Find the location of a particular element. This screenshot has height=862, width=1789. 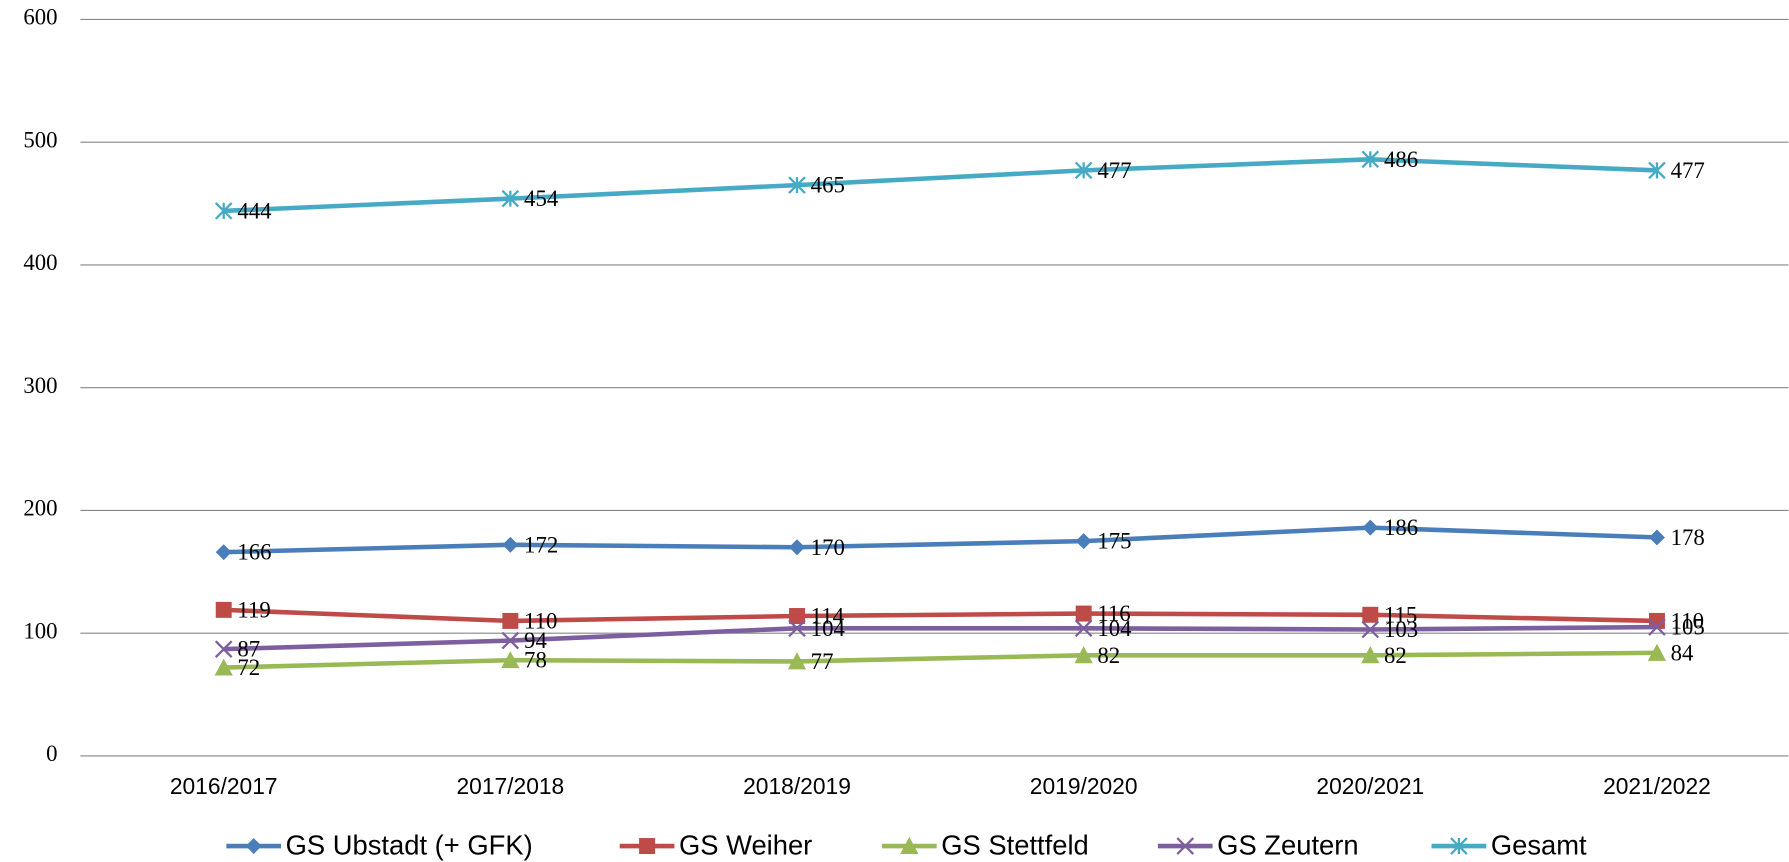

data-label: 103 is located at coordinates (1401, 629).